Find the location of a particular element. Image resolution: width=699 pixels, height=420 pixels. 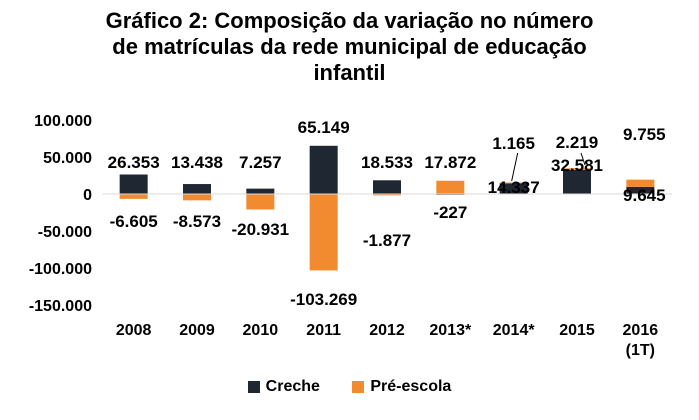

data-label-creche: 26.353 is located at coordinates (134, 162).